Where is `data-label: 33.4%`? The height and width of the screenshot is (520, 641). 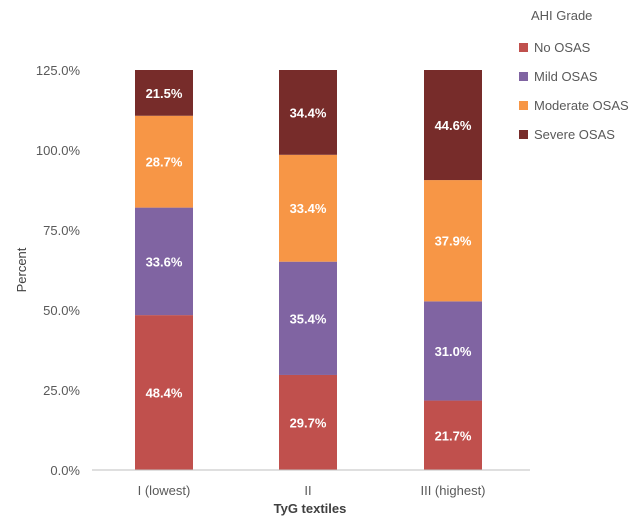
data-label: 33.4% is located at coordinates (308, 208).